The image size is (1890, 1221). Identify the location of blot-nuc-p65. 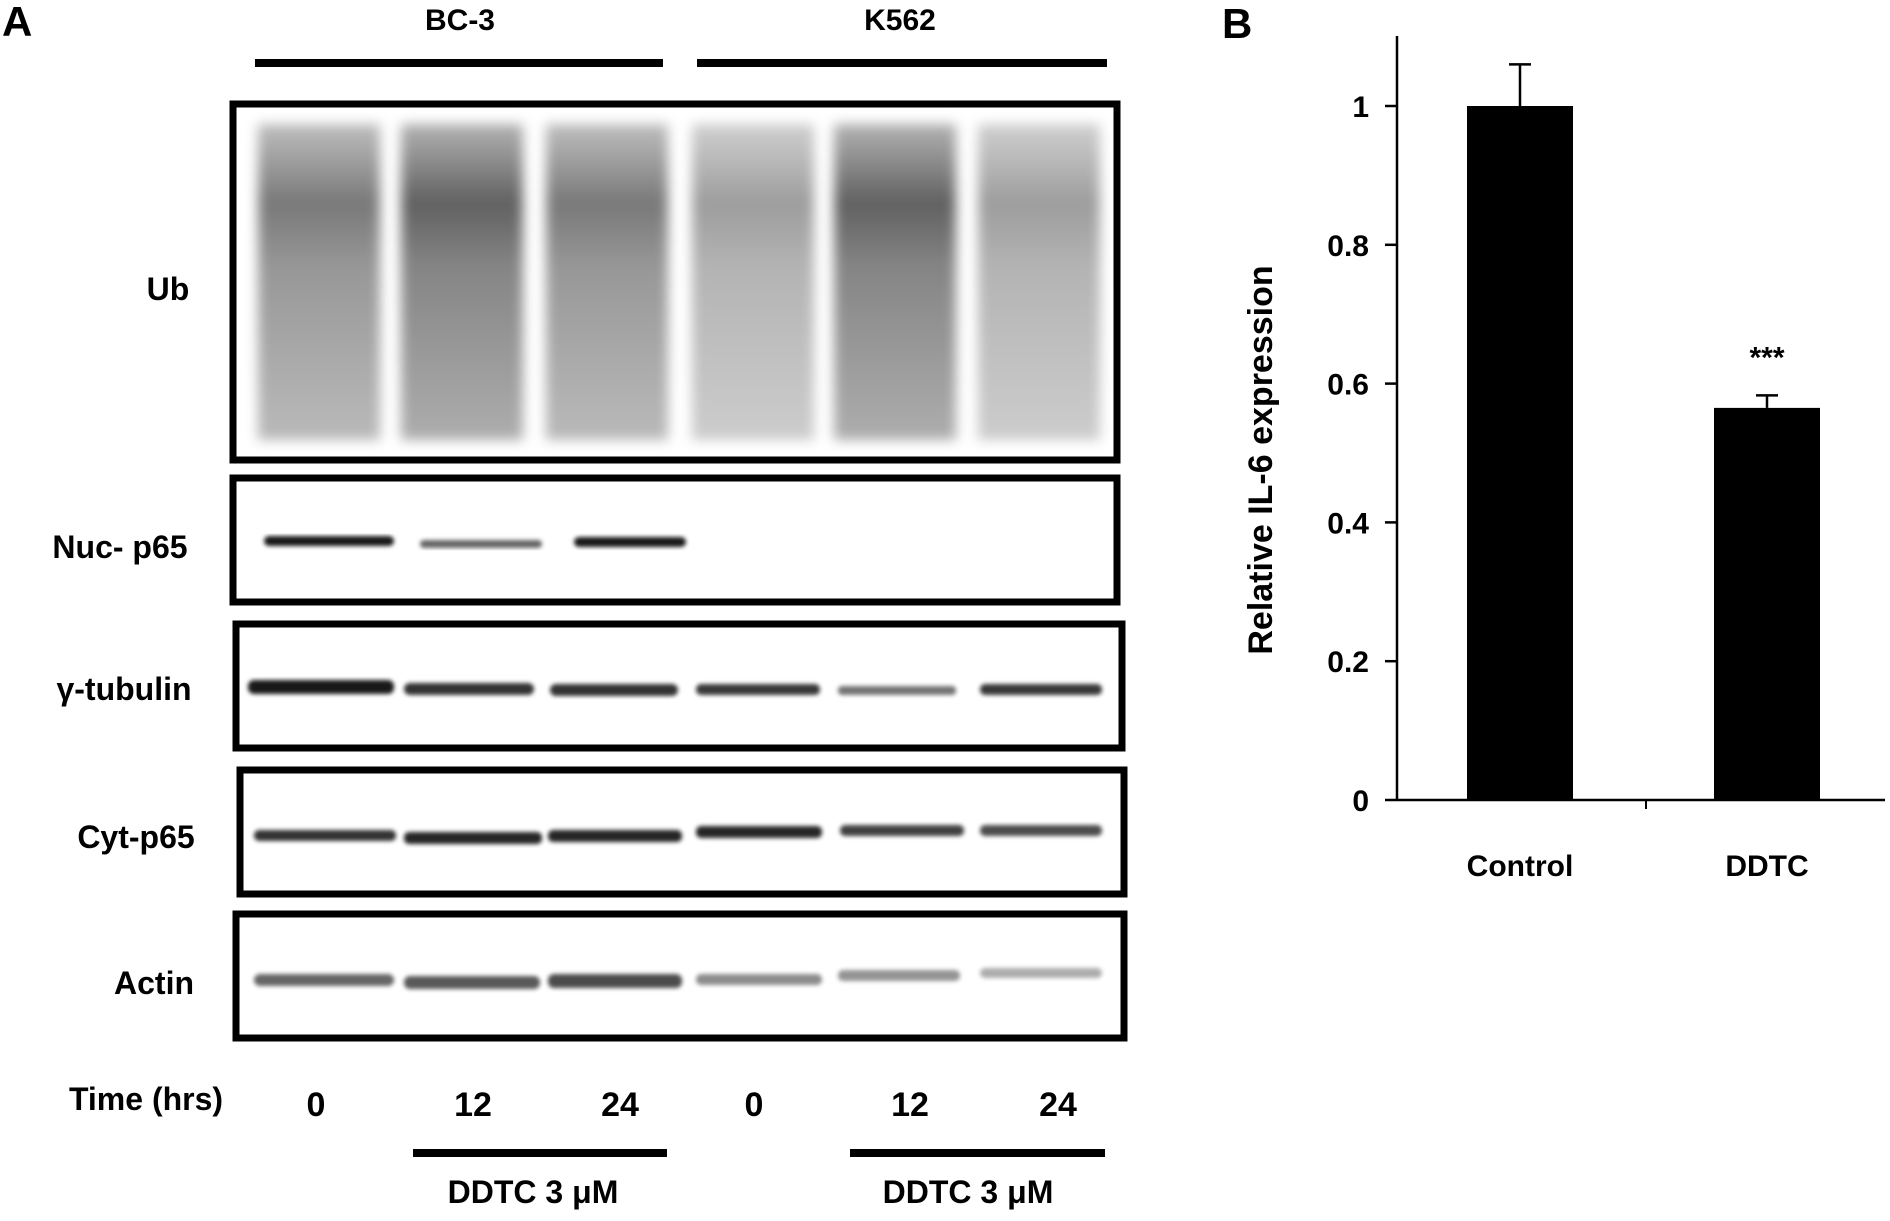
(675, 540).